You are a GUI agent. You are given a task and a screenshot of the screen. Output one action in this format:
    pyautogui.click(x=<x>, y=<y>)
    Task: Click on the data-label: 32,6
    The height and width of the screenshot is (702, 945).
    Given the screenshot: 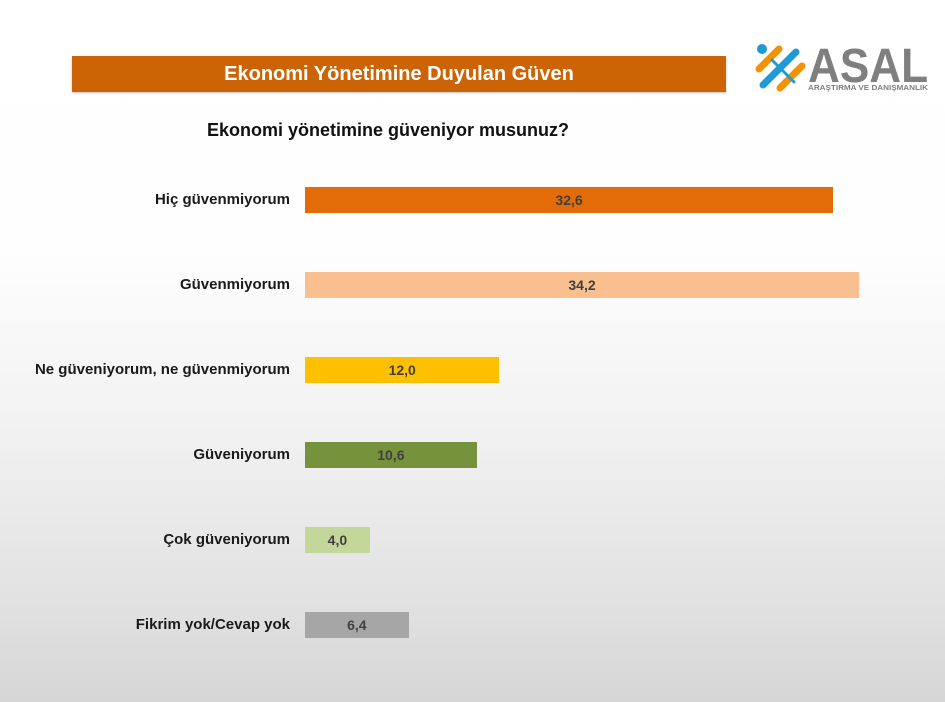 What is the action you would take?
    pyautogui.click(x=569, y=200)
    